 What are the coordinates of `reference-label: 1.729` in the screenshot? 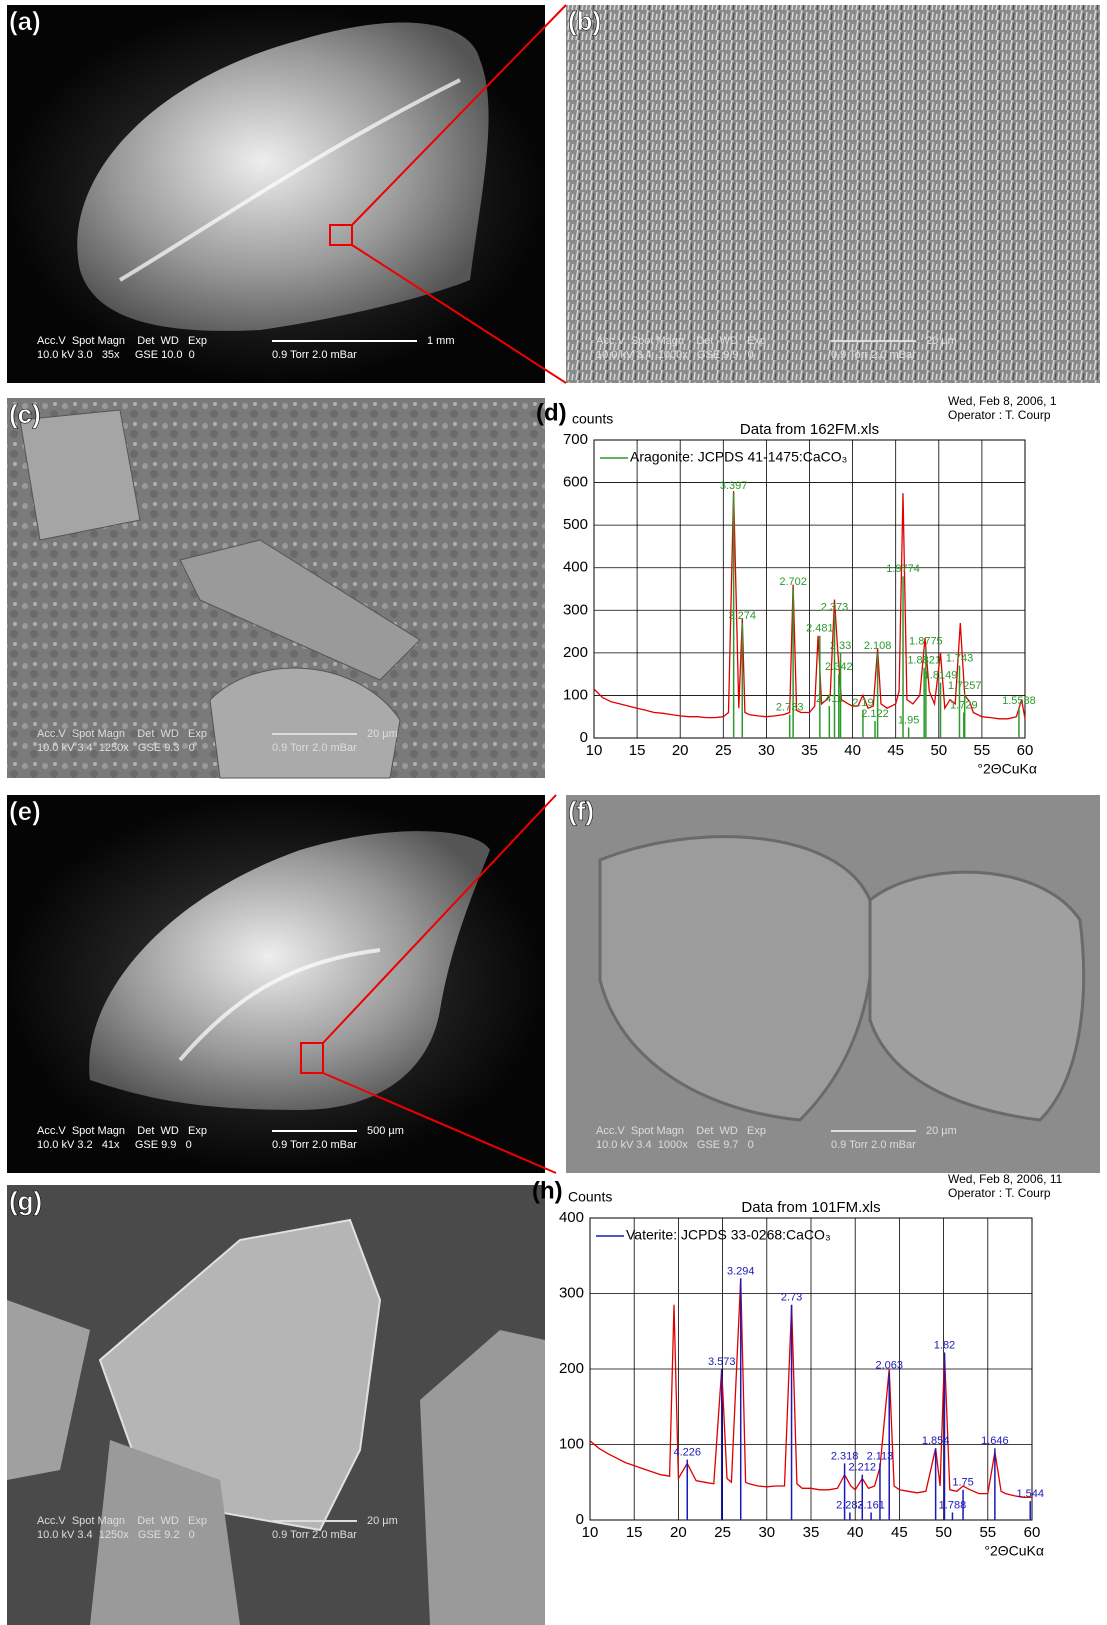 It's located at (964, 705).